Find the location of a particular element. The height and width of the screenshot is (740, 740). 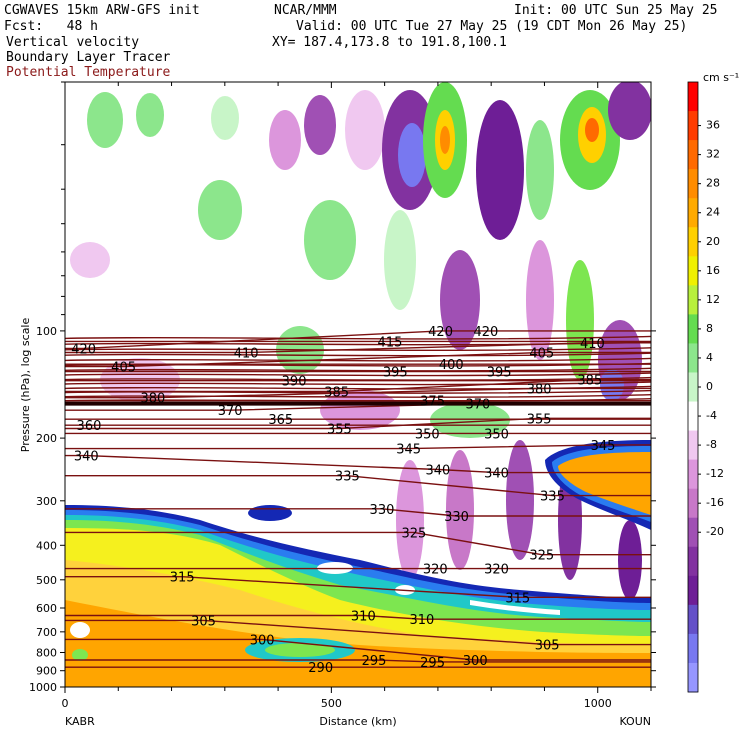

colorbar-level-label: 20 is located at coordinates (713, 241).